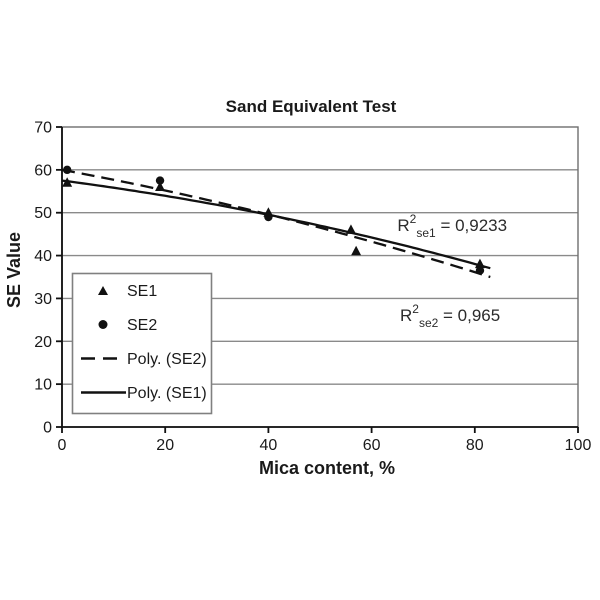 The image size is (600, 600). What do you see at coordinates (311, 106) in the screenshot?
I see `chart-title: Sand Equivalent Test` at bounding box center [311, 106].